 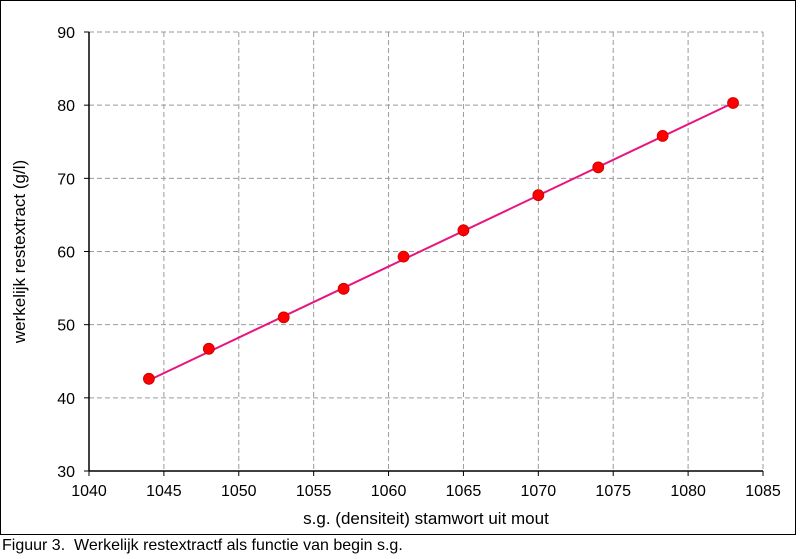 I want to click on x-axis-title: s.g. (densiteit) stamwort uit mout, so click(x=426, y=518).